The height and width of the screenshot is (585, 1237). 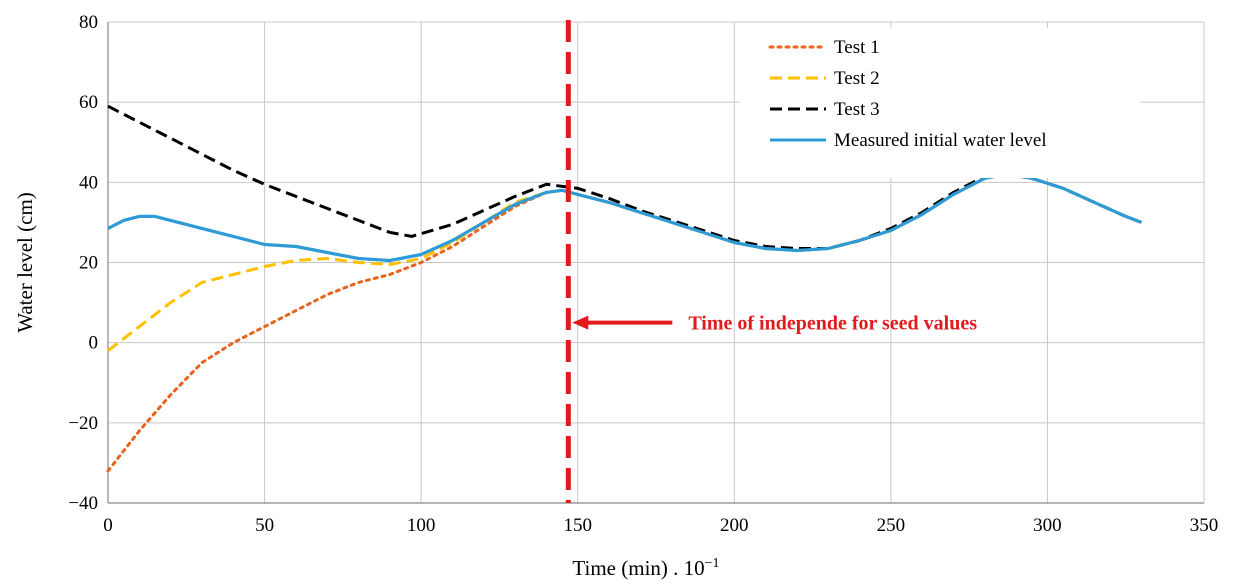 What do you see at coordinates (580, 322) in the screenshot?
I see `annotation-arrow-head` at bounding box center [580, 322].